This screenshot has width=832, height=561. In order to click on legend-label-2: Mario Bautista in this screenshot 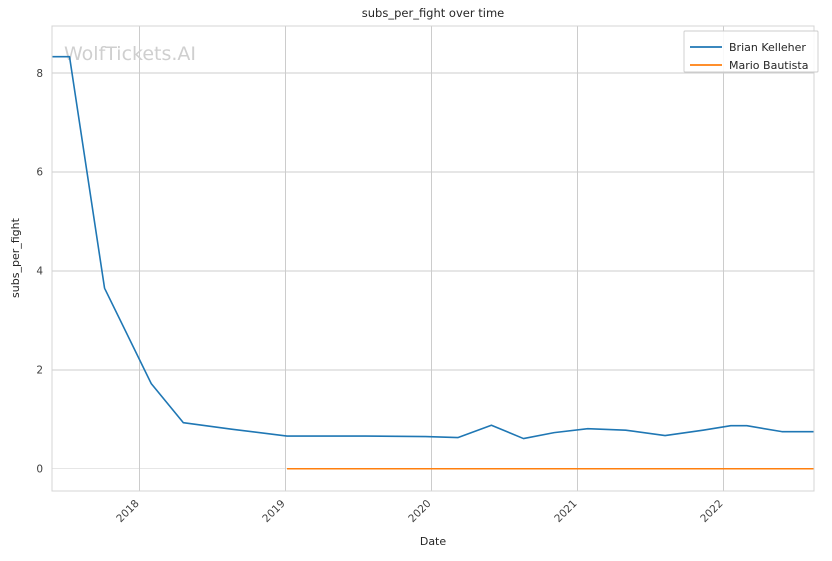, I will do `click(768, 65)`.